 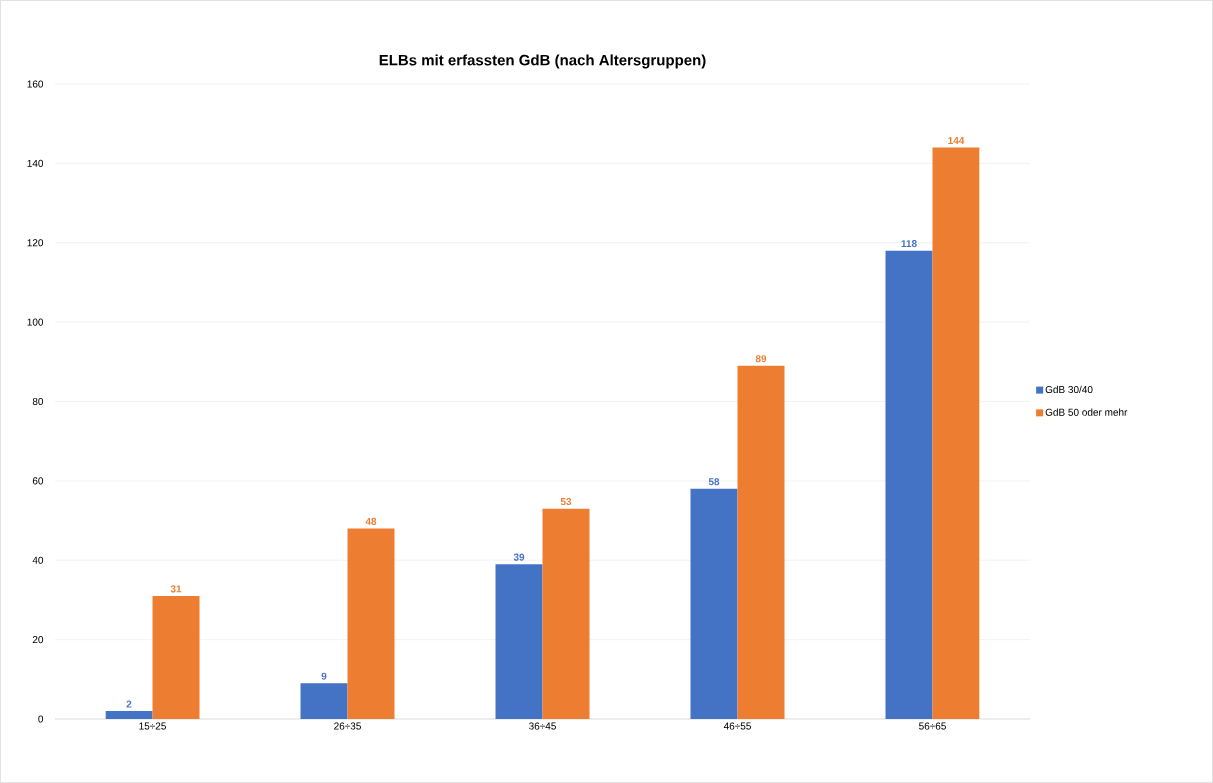 I want to click on y-tick-label: 20, so click(x=38, y=640).